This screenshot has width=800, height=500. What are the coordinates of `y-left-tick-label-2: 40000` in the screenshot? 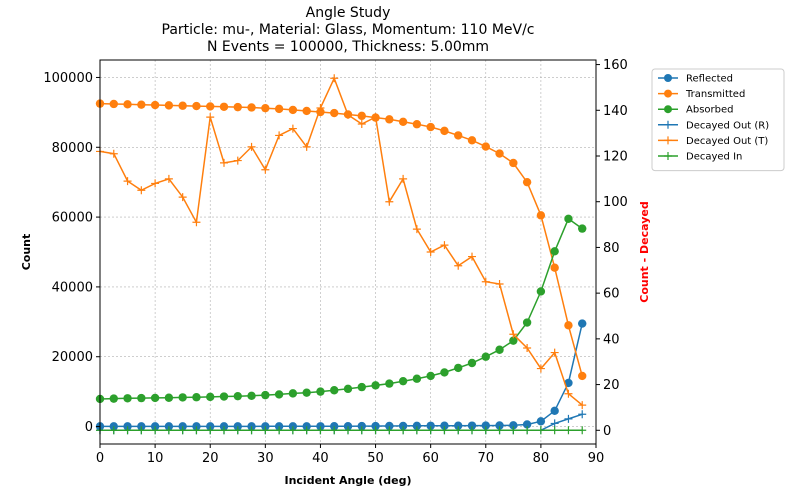 It's located at (72, 287).